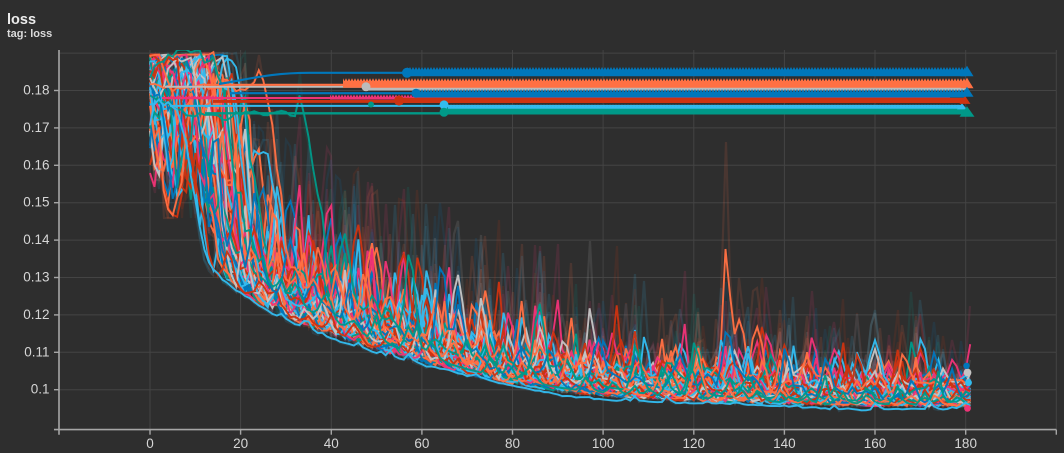 This screenshot has width=1064, height=453. Describe the element at coordinates (36, 277) in the screenshot. I see `svg-text: 0.13` at that location.